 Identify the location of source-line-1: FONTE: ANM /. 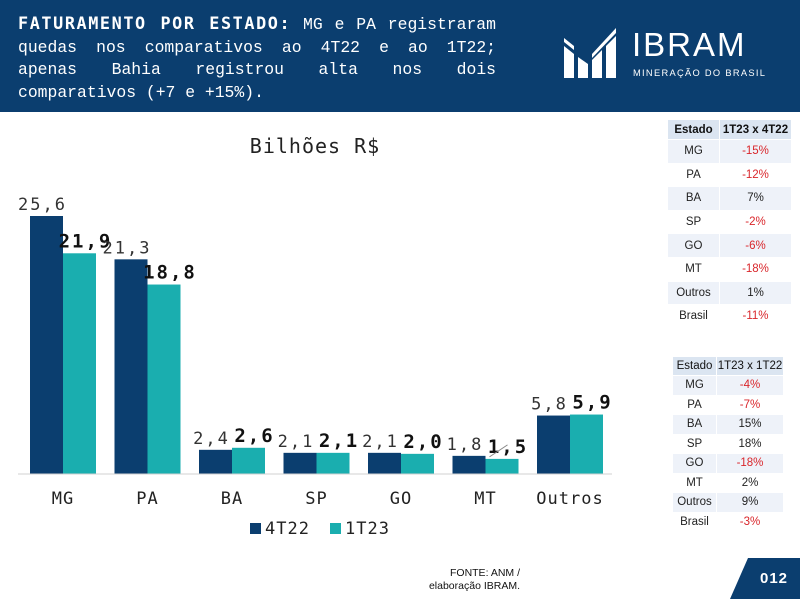
(484, 573).